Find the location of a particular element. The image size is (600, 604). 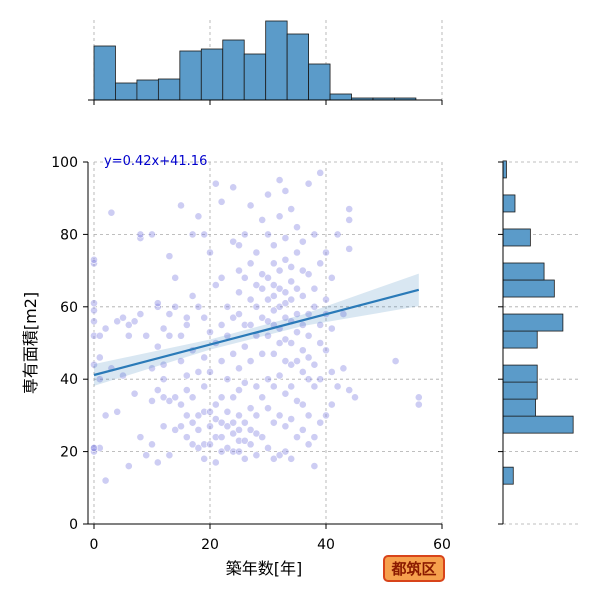

y-tick-label: 80 is located at coordinates (69, 235).